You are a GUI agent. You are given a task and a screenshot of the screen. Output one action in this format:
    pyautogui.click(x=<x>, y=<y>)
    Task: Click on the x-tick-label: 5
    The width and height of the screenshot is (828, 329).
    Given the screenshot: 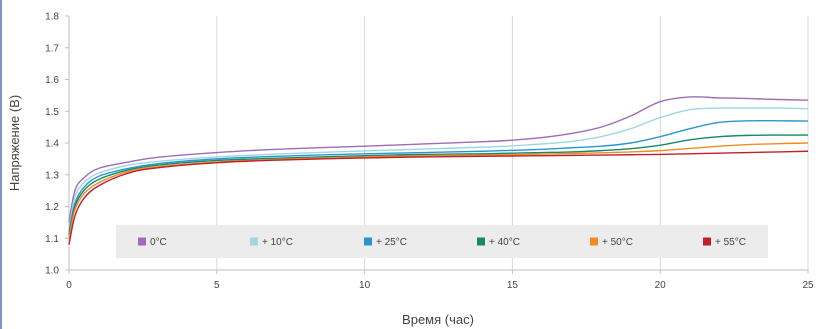 What is the action you would take?
    pyautogui.click(x=217, y=285)
    